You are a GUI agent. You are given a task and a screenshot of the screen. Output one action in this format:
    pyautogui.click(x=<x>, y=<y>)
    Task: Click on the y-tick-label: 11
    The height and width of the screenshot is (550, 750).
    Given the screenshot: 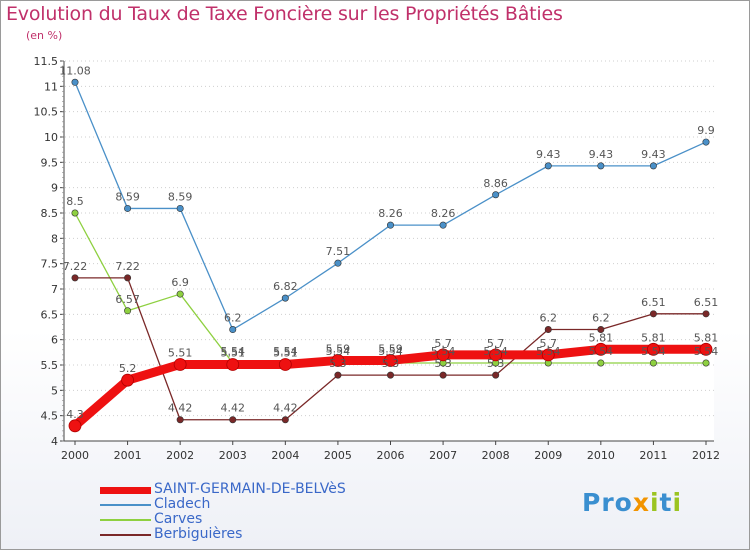 What is the action you would take?
    pyautogui.click(x=51, y=86)
    